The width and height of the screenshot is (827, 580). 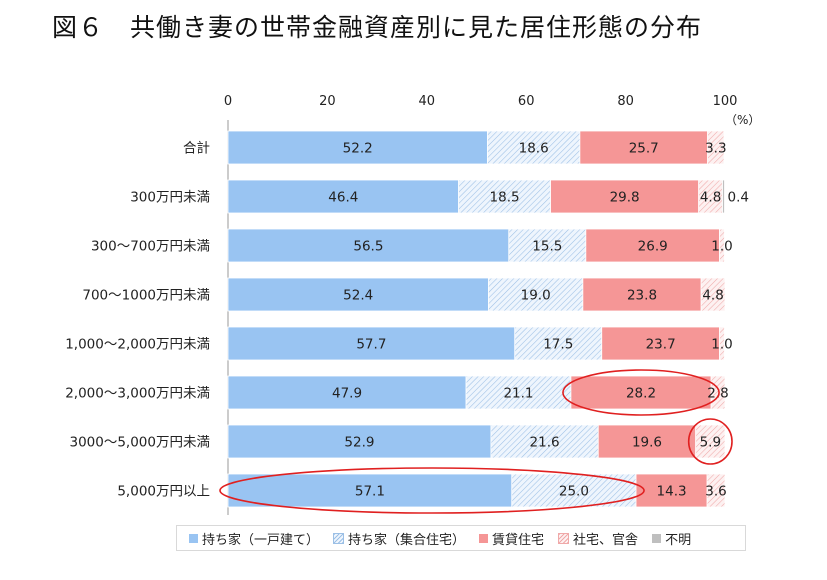 I want to click on x-tick-label: 60, so click(x=526, y=101).